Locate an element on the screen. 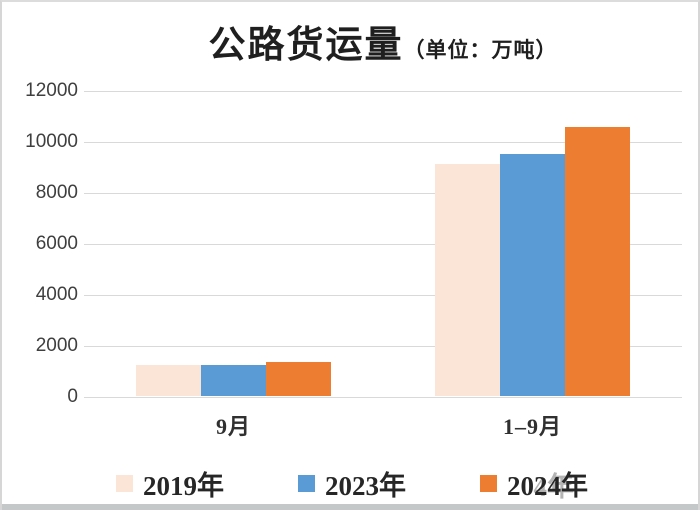 Image resolution: width=700 pixels, height=510 pixels. y-tick-label: 2000 is located at coordinates (56, 345).